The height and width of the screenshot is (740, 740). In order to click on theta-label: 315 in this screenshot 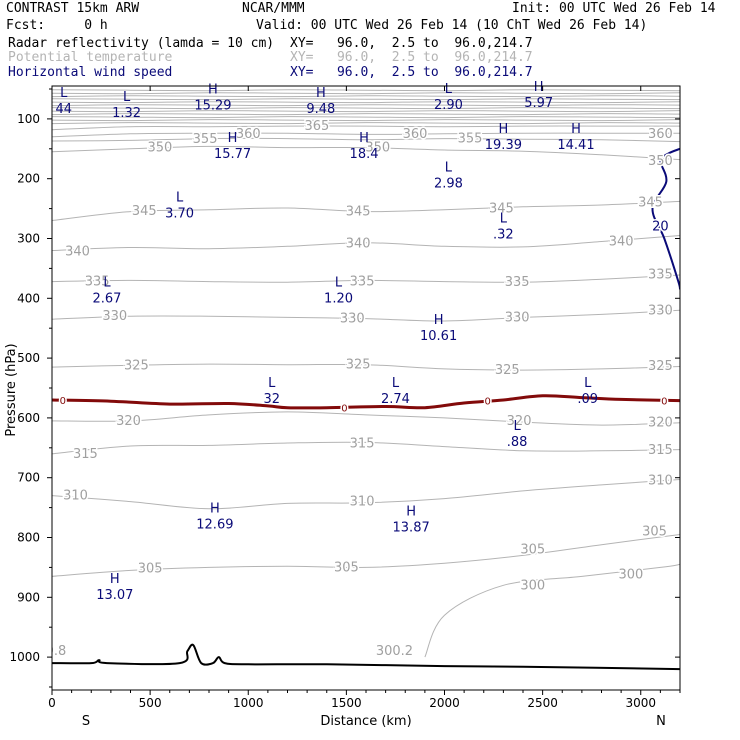, I will do `click(660, 450)`.